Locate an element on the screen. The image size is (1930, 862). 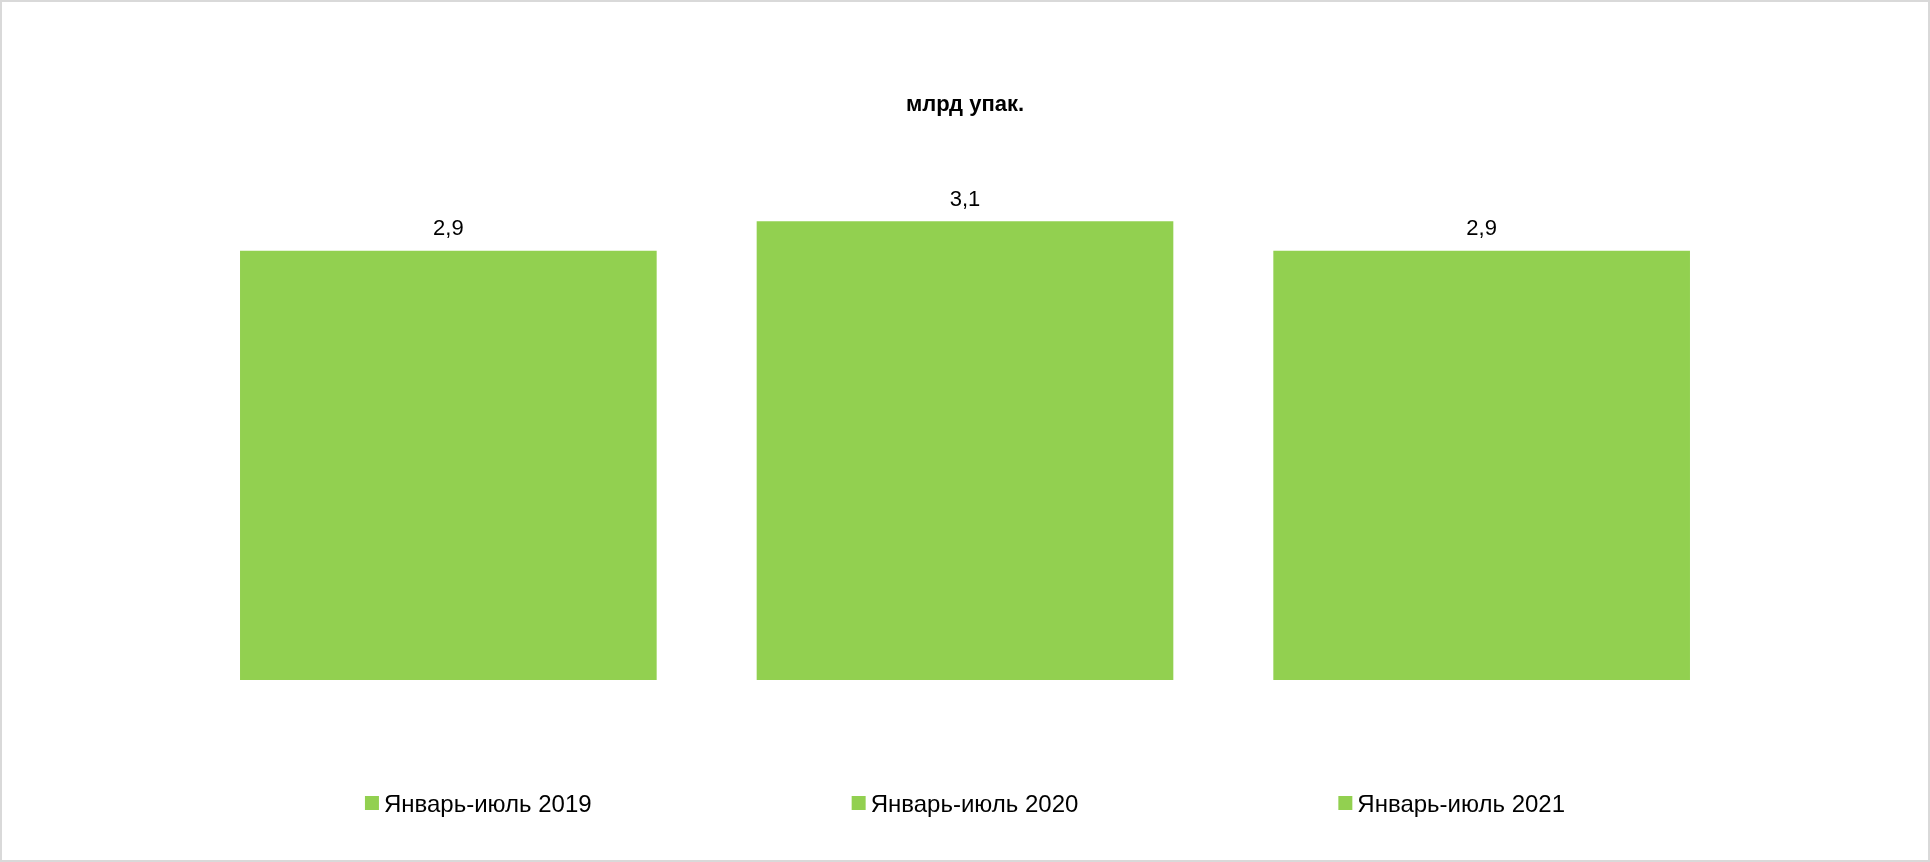
legend-label: Январь-июль 2020 is located at coordinates (974, 803).